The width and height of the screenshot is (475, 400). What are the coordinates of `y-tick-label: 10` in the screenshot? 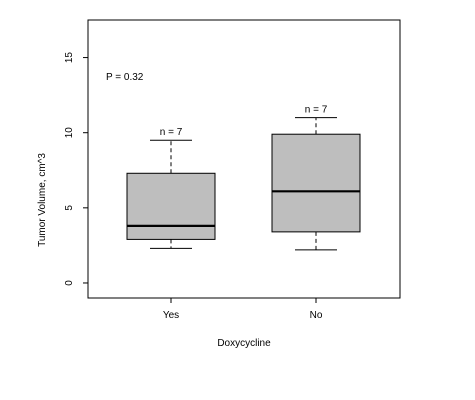 It's located at (69, 133).